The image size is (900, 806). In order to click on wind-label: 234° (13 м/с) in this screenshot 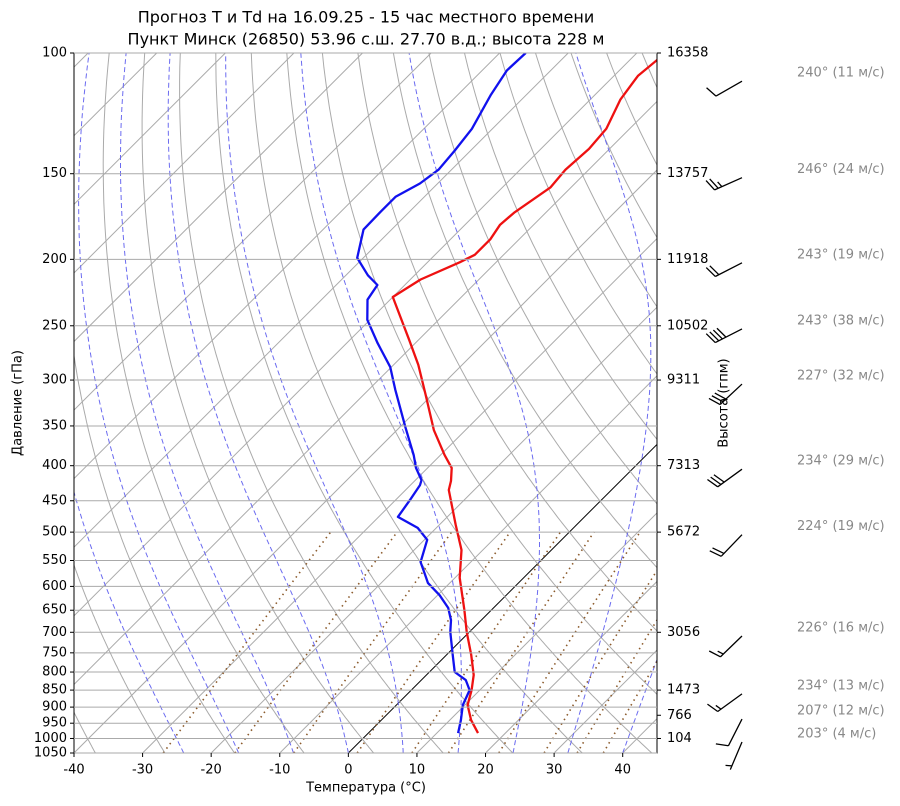, I will do `click(841, 685)`.